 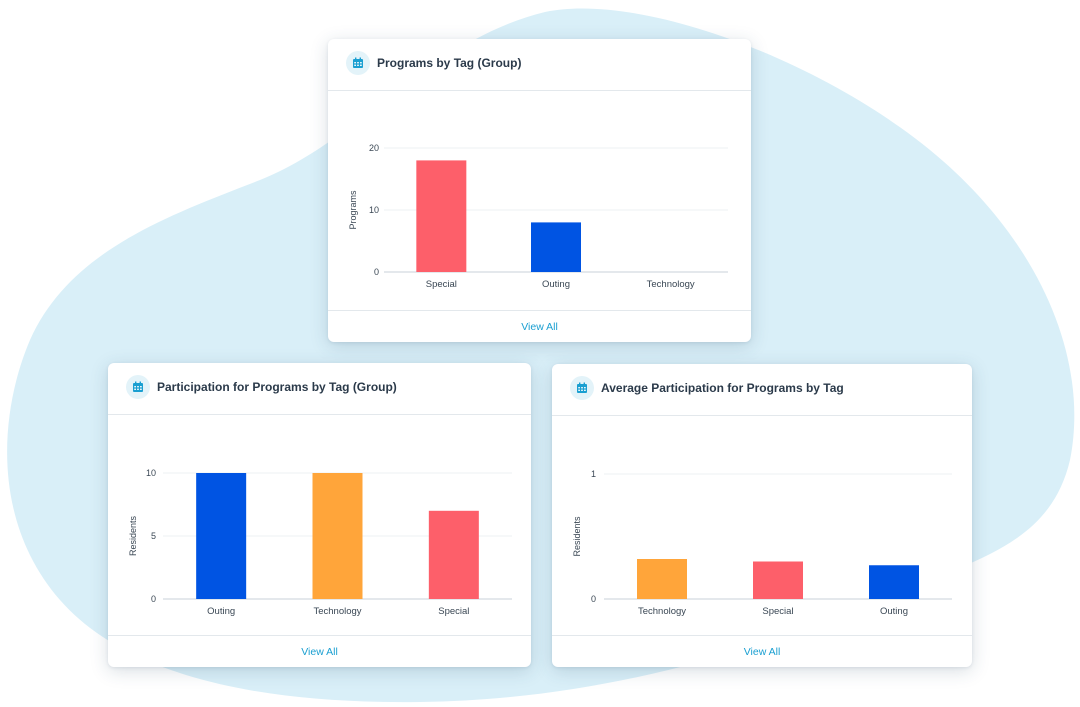 What do you see at coordinates (374, 148) in the screenshot?
I see `y-tick-label: 20` at bounding box center [374, 148].